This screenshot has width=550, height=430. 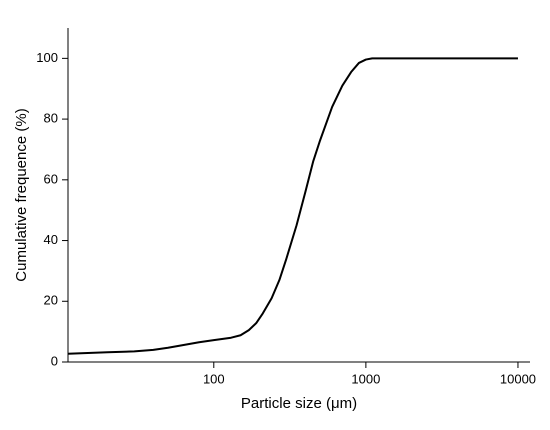 What do you see at coordinates (518, 378) in the screenshot?
I see `x-tick-label: 10000` at bounding box center [518, 378].